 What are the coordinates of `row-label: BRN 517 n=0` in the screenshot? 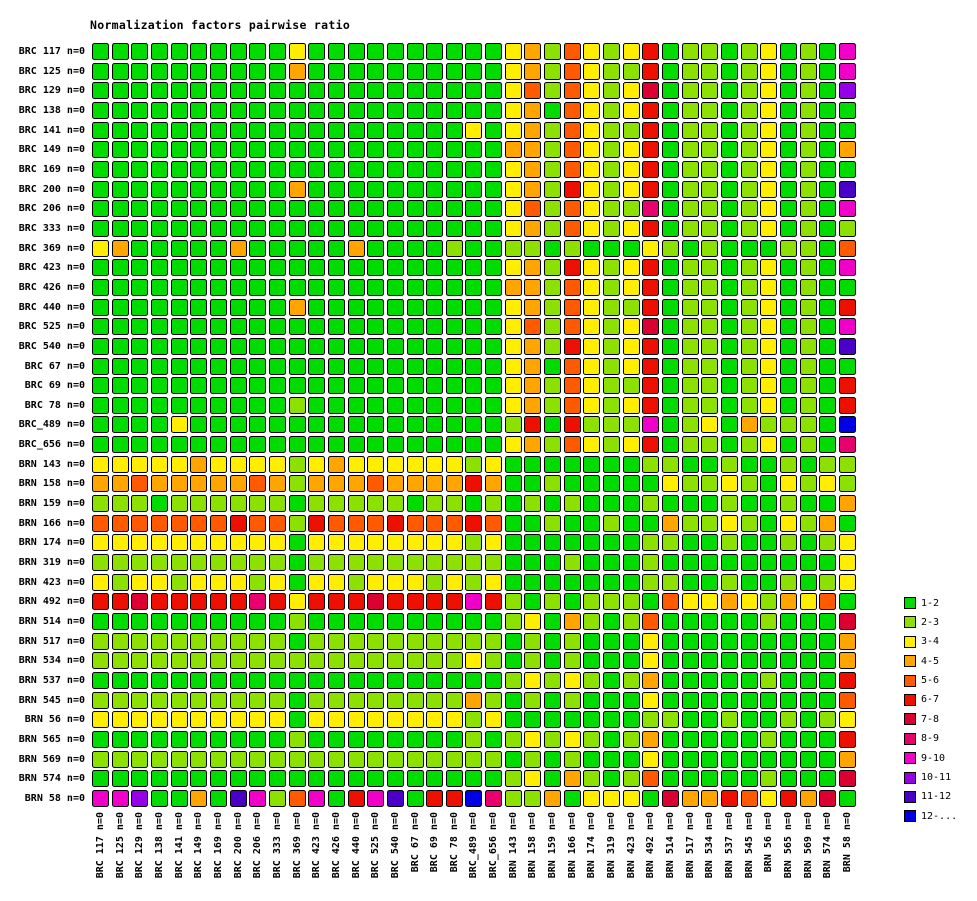 It's located at (51, 641).